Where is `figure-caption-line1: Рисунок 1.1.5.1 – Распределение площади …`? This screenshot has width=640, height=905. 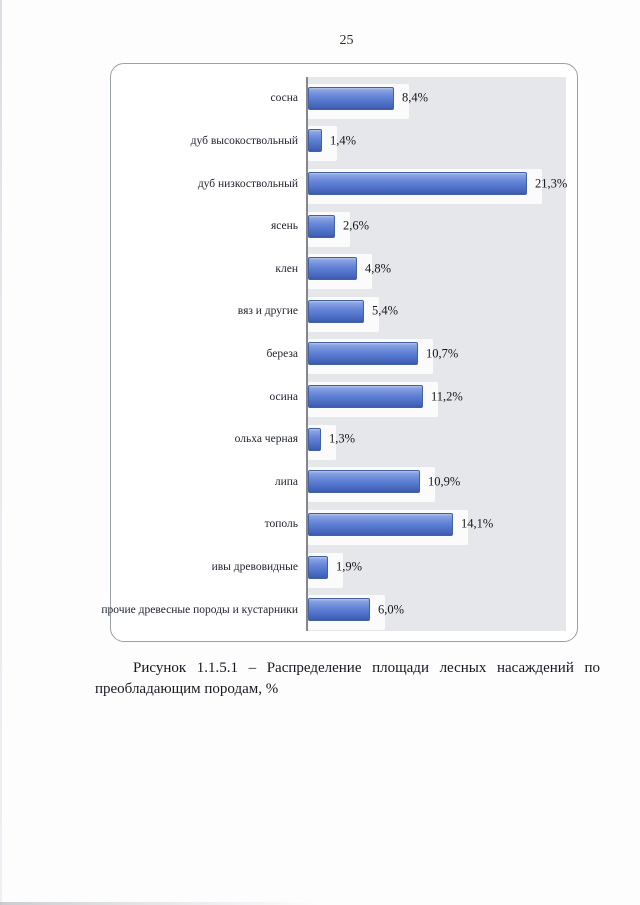
figure-caption-line1: Рисунок 1.1.5.1 – Распределение площади … is located at coordinates (366, 668).